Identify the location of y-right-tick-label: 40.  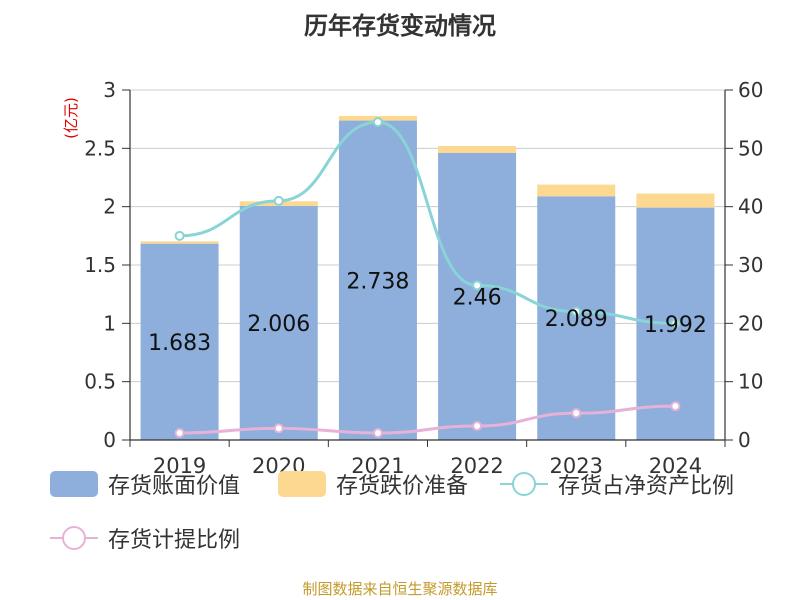
(750, 207).